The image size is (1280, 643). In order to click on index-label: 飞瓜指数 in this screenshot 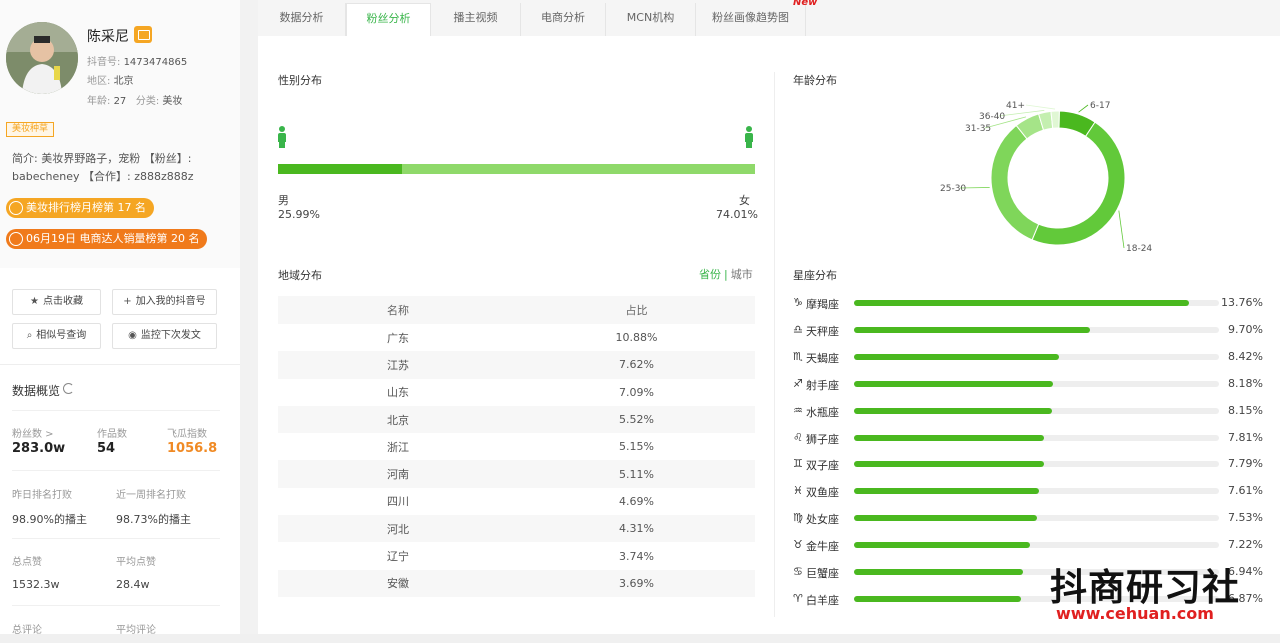, I will do `click(187, 434)`.